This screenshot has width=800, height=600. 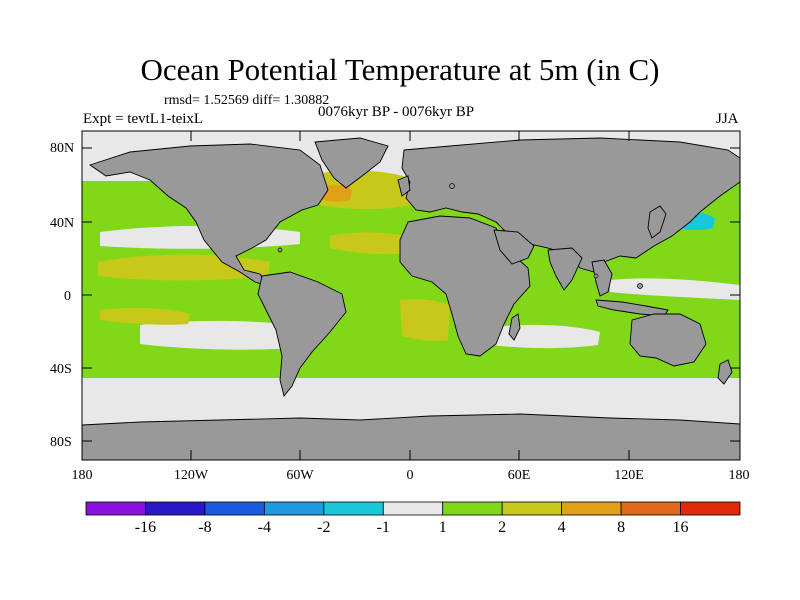 What do you see at coordinates (264, 527) in the screenshot?
I see `colorbar-label: -4` at bounding box center [264, 527].